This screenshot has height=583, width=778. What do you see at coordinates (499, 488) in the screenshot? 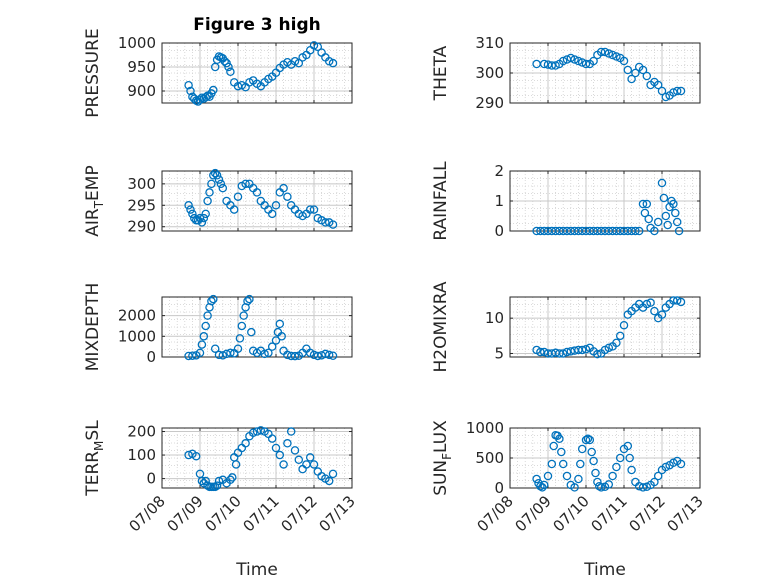
I see `y-tick-label: 0` at bounding box center [499, 488].